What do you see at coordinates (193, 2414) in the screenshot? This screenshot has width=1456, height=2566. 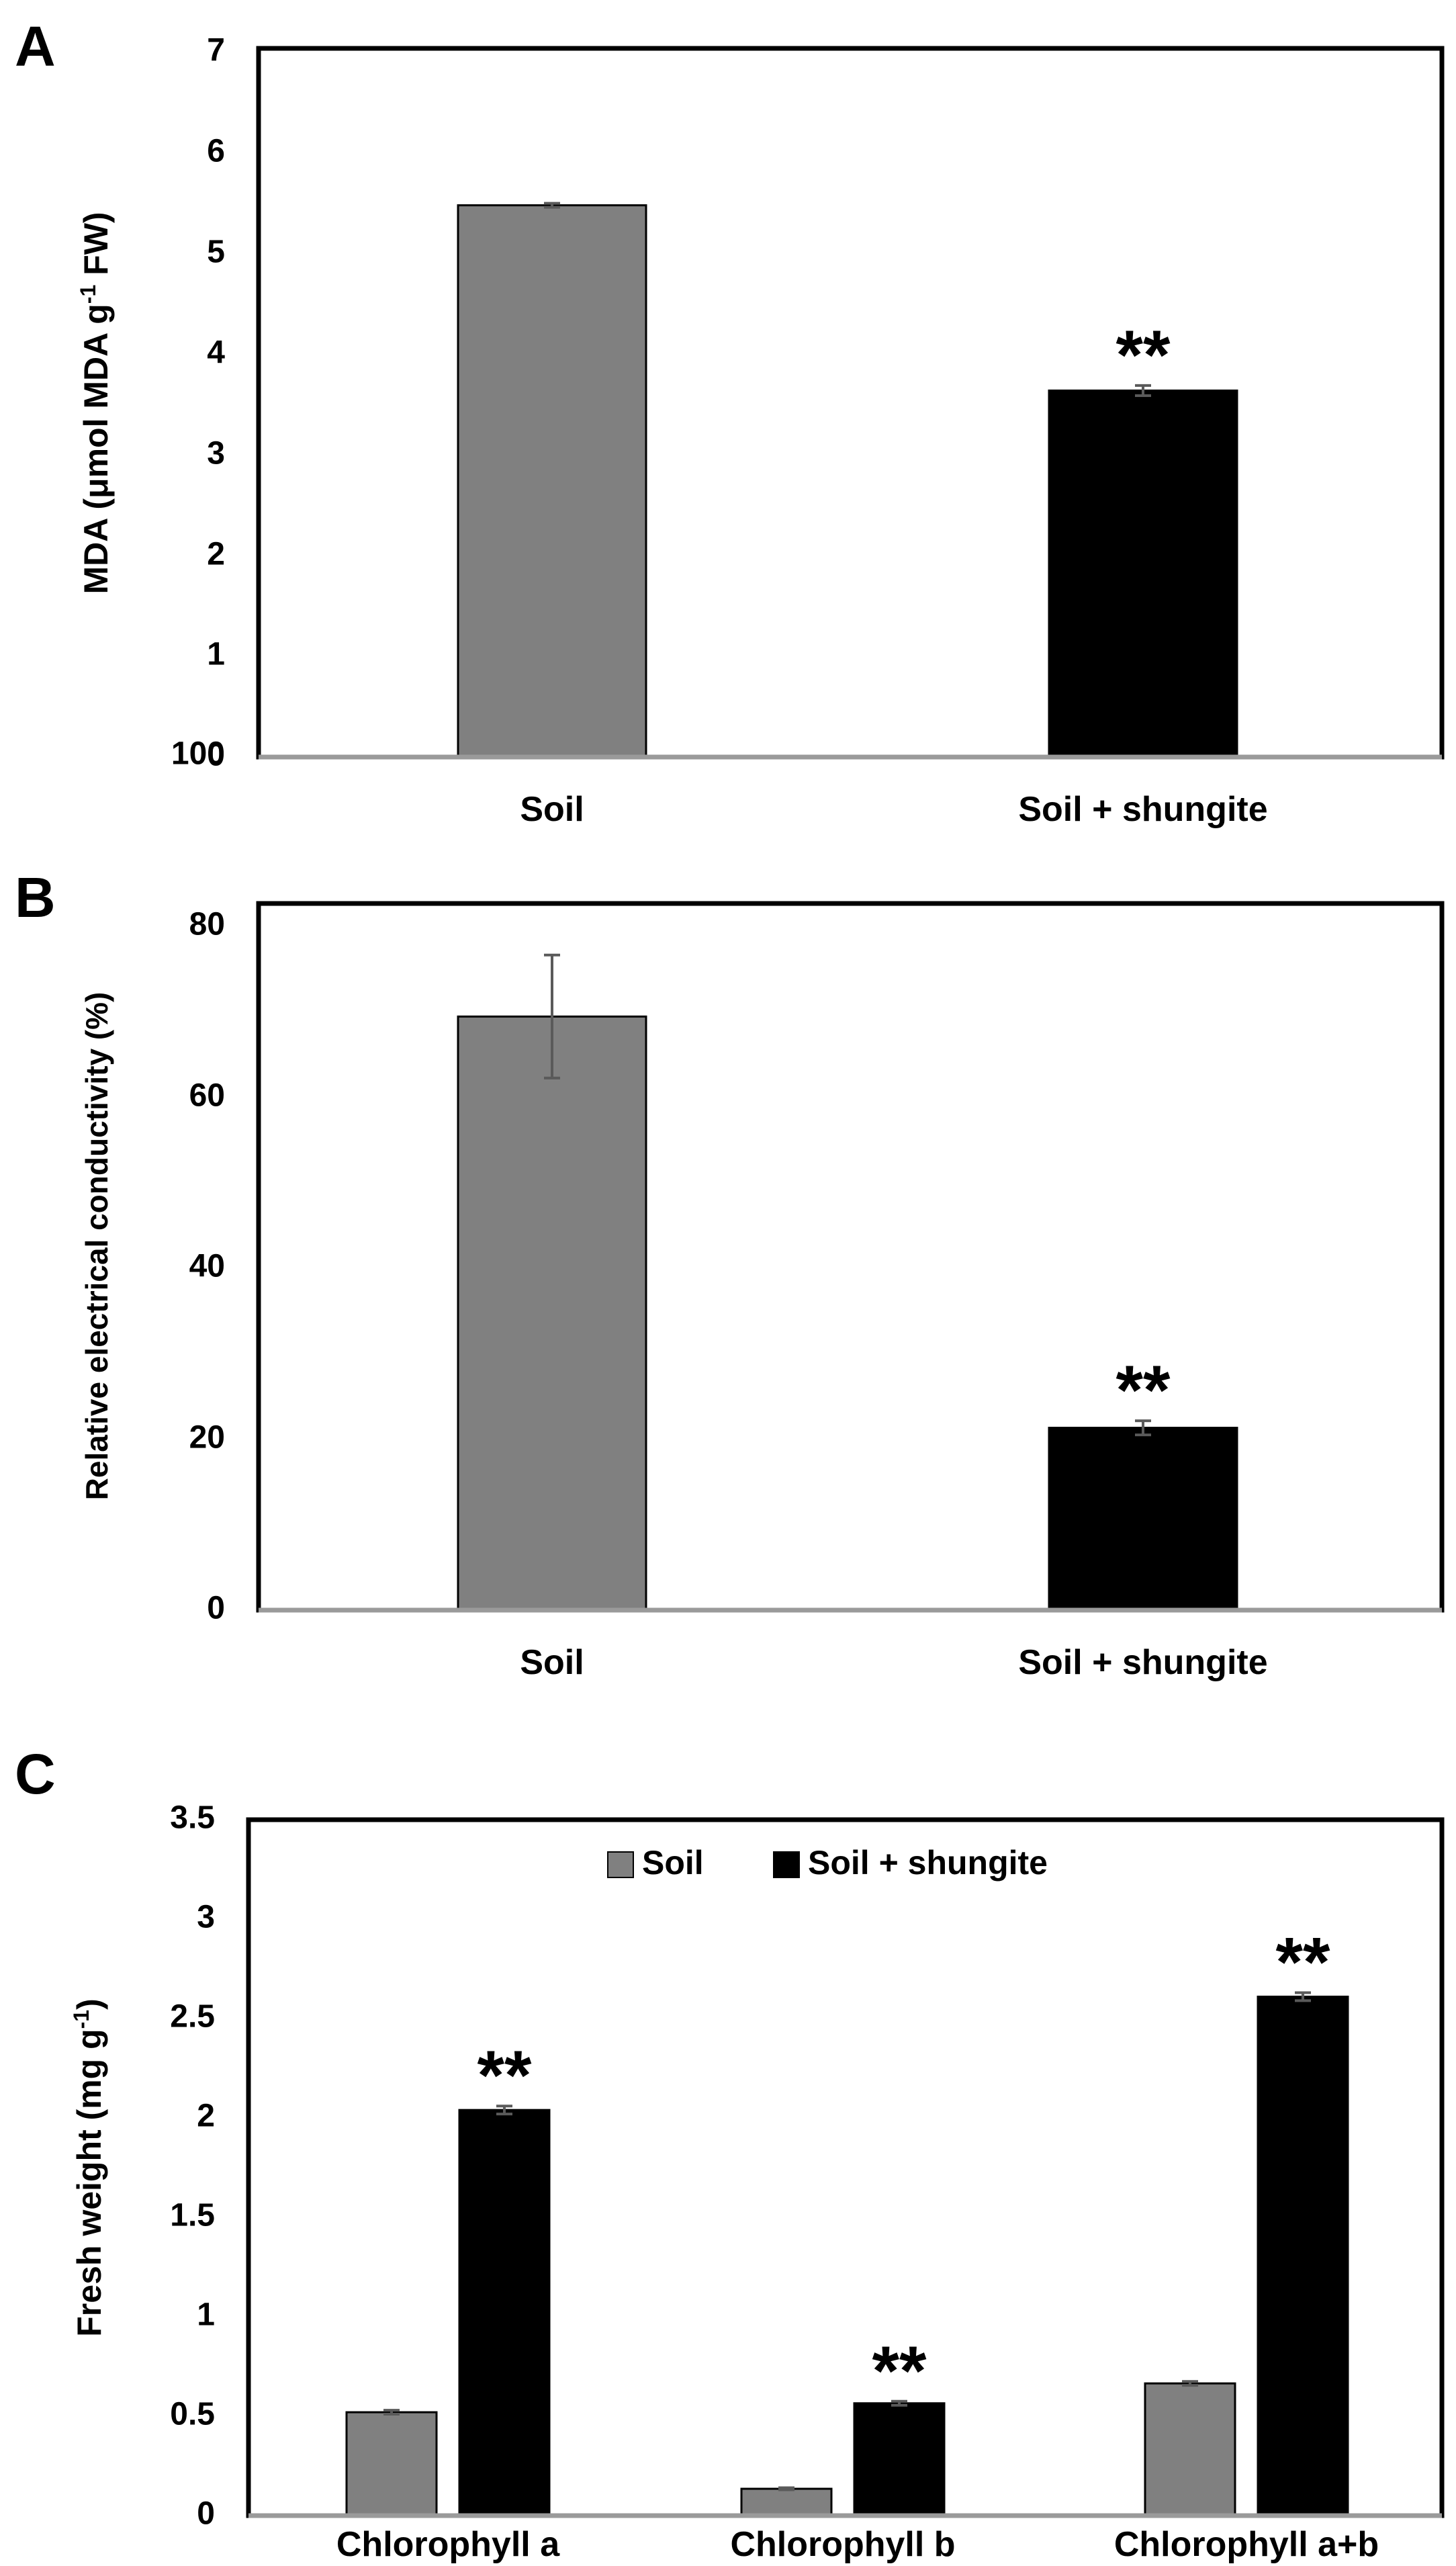 I see `panel-c-y-tick-label: 0.5` at bounding box center [193, 2414].